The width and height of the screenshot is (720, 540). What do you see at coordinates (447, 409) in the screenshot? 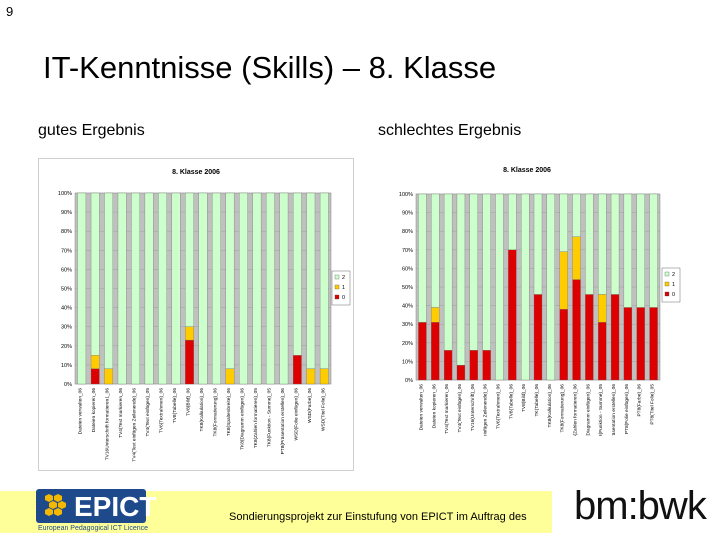
I see `x-tick-label: TV4(Text markieren_06` at bounding box center [447, 409].